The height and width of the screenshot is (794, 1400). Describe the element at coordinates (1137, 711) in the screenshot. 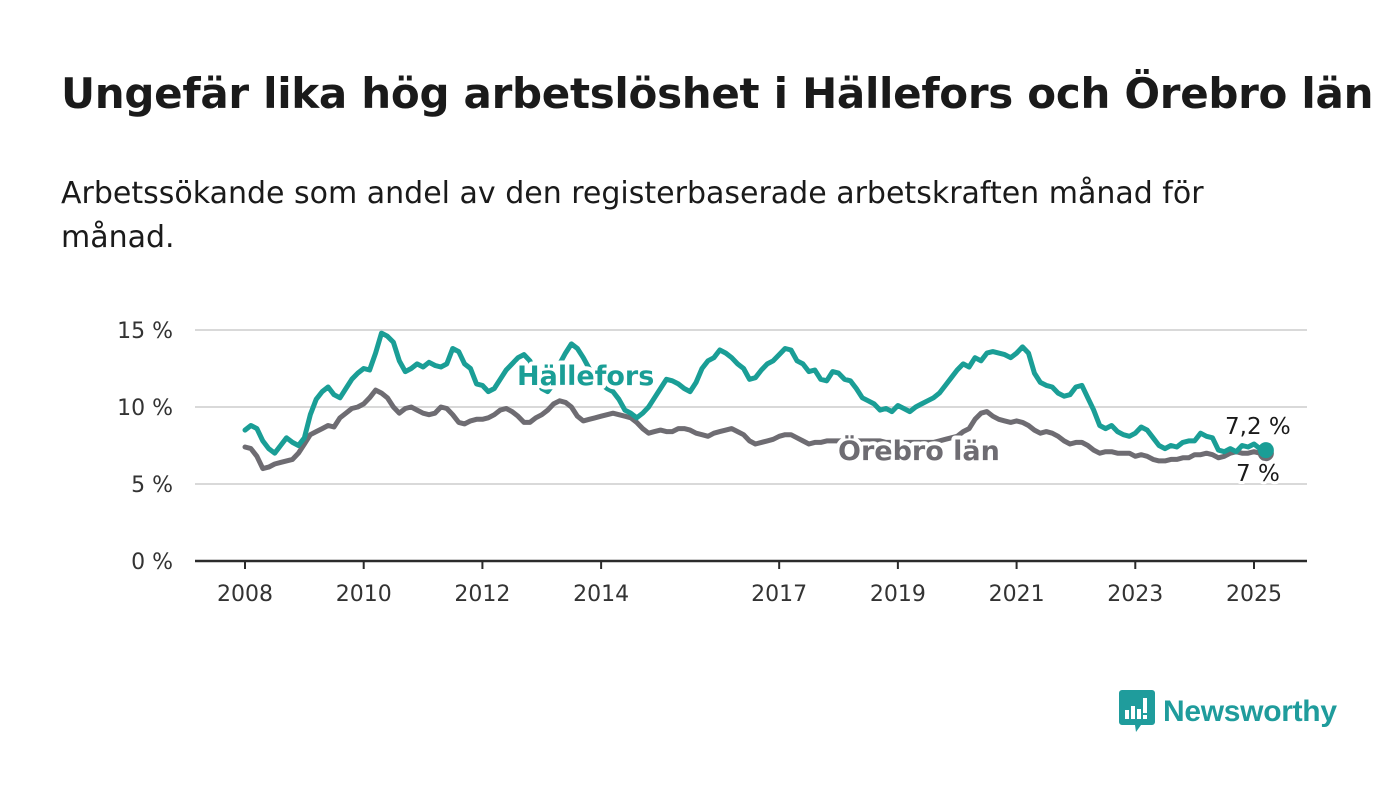

I see `newsworthy-logo-icon` at that location.